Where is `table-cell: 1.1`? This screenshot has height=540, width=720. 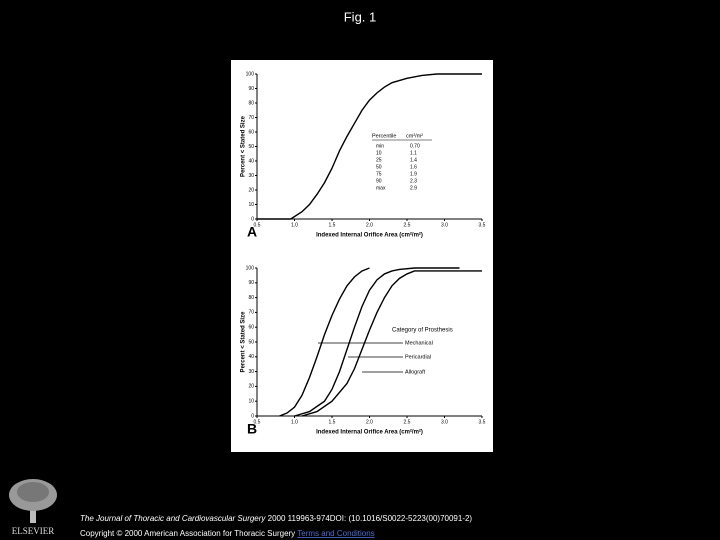
table-cell: 1.1 is located at coordinates (413, 153).